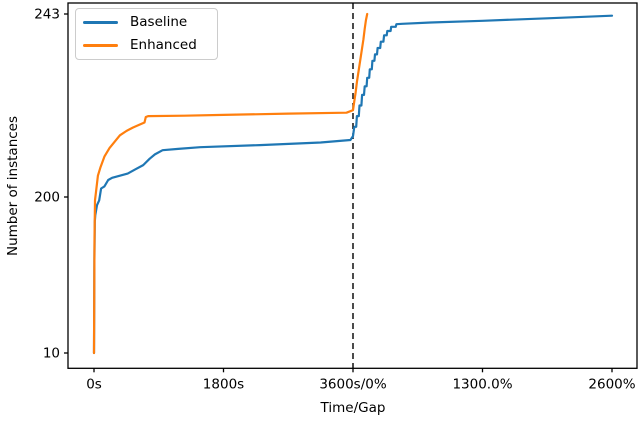 This screenshot has width=640, height=421. I want to click on legend-label-enhanced: Enhanced, so click(163, 44).